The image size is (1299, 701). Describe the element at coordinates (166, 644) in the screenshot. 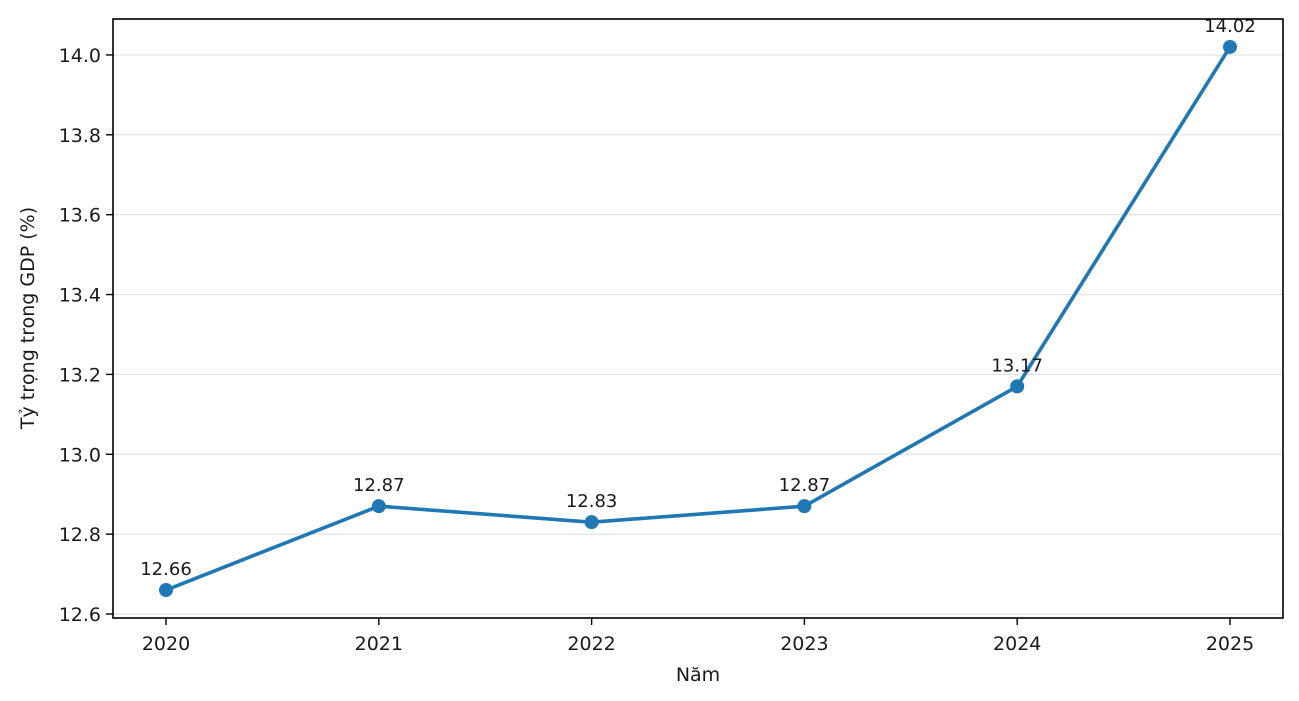

I see `x-tick-label: 2020` at that location.